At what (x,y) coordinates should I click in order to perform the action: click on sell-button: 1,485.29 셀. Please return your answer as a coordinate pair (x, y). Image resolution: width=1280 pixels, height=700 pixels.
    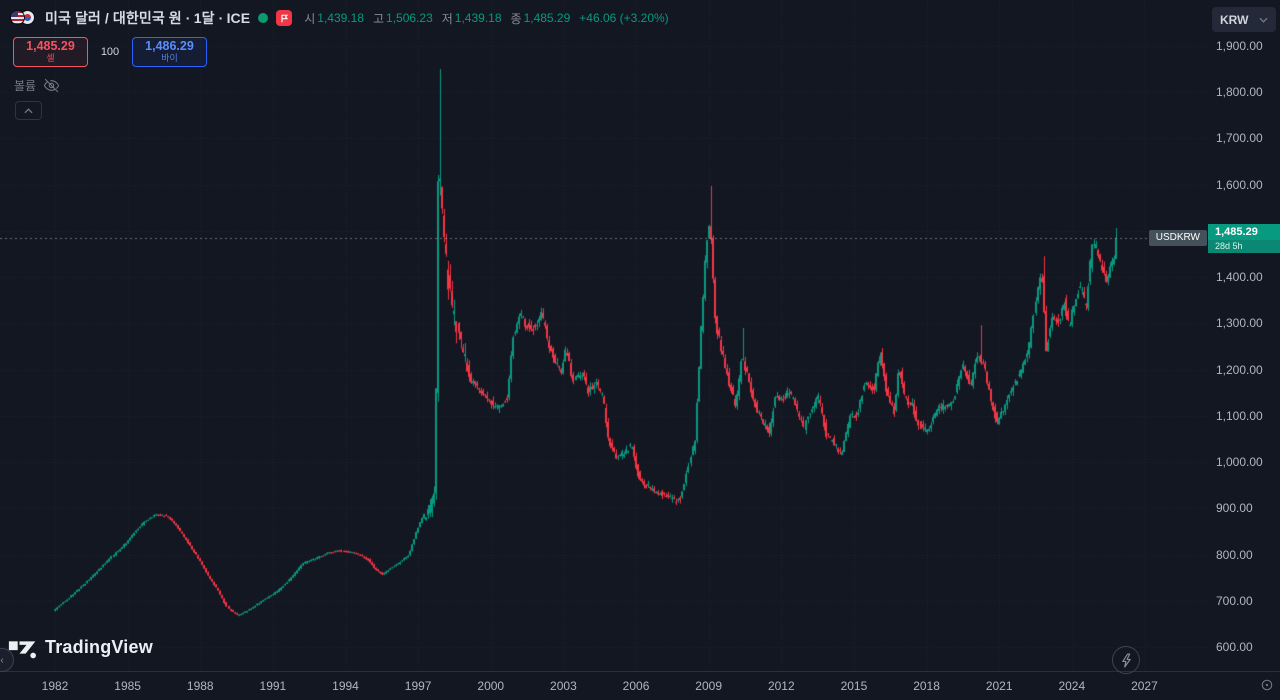
    Looking at the image, I should click on (50, 52).